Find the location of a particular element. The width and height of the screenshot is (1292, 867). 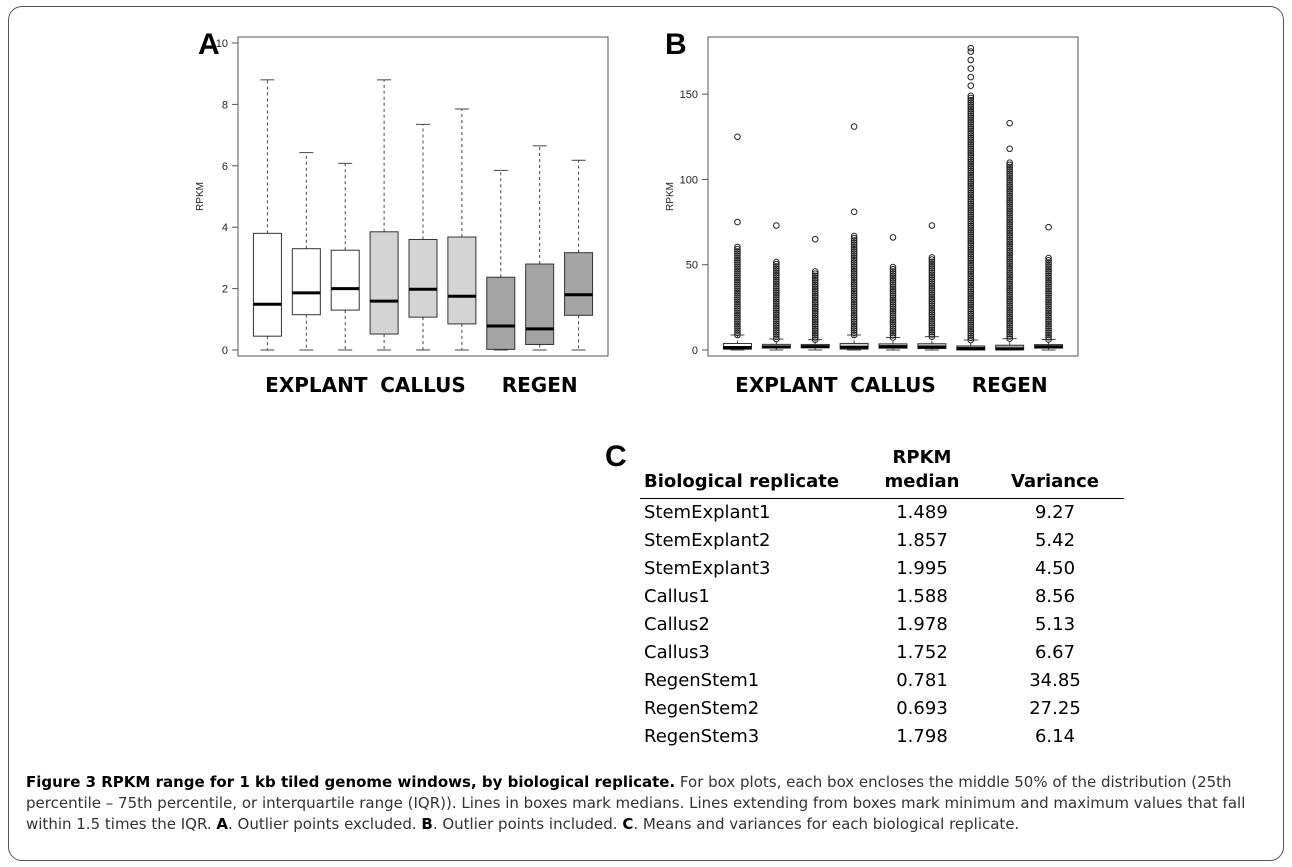

cell-median: 1.995 is located at coordinates (922, 568).